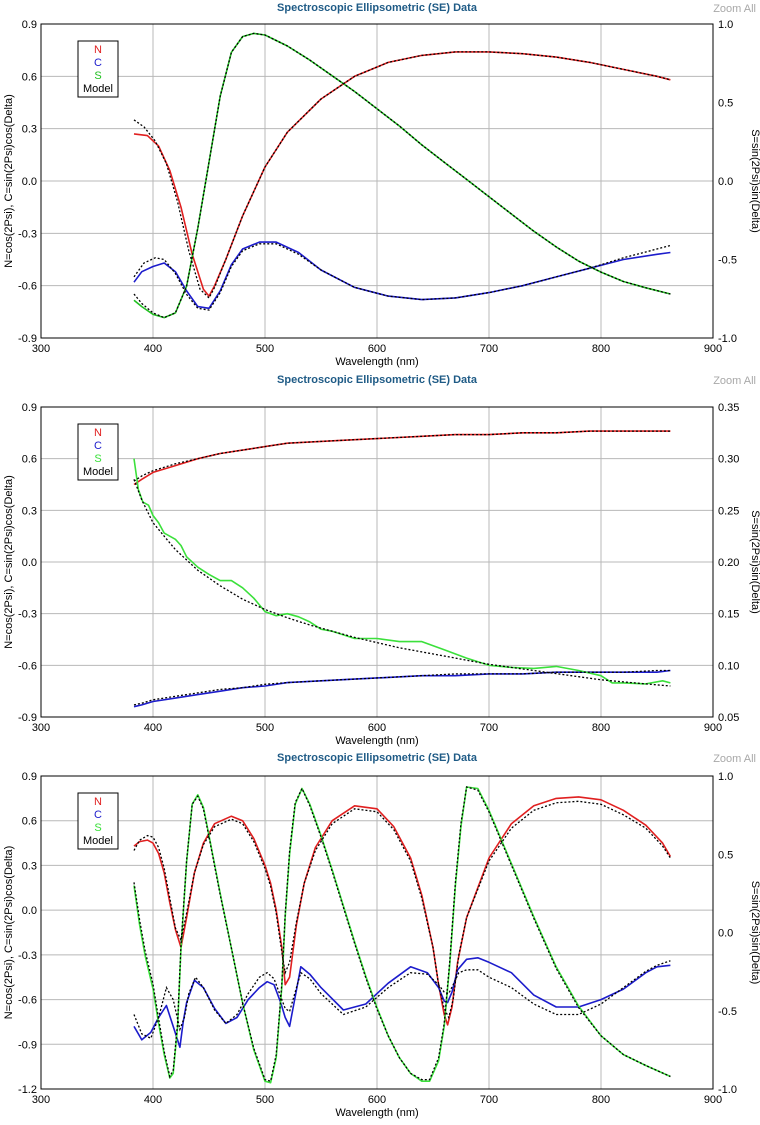 The height and width of the screenshot is (1125, 760). Describe the element at coordinates (402, 911) in the screenshot. I see `series-N-line` at that location.